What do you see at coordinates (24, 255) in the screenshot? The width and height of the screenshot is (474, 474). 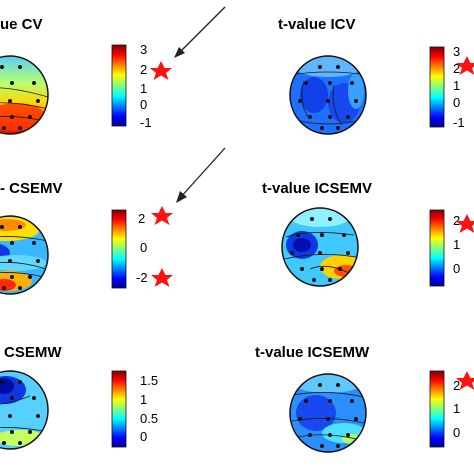 I see `topomap-csemv` at bounding box center [24, 255].